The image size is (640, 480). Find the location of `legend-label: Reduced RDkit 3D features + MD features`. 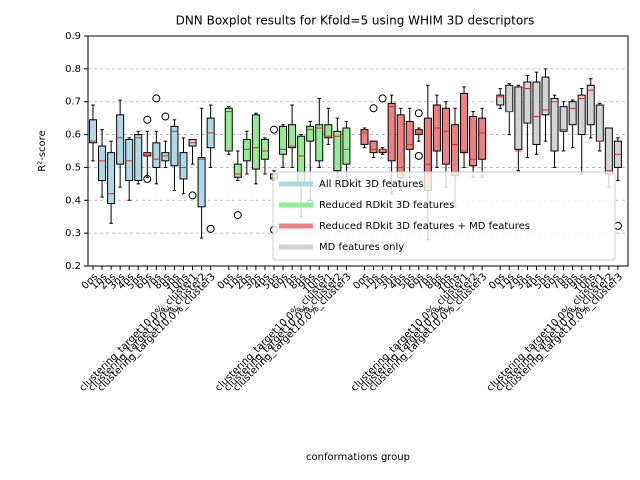

legend-label: Reduced RDkit 3D features + MD features is located at coordinates (424, 226).